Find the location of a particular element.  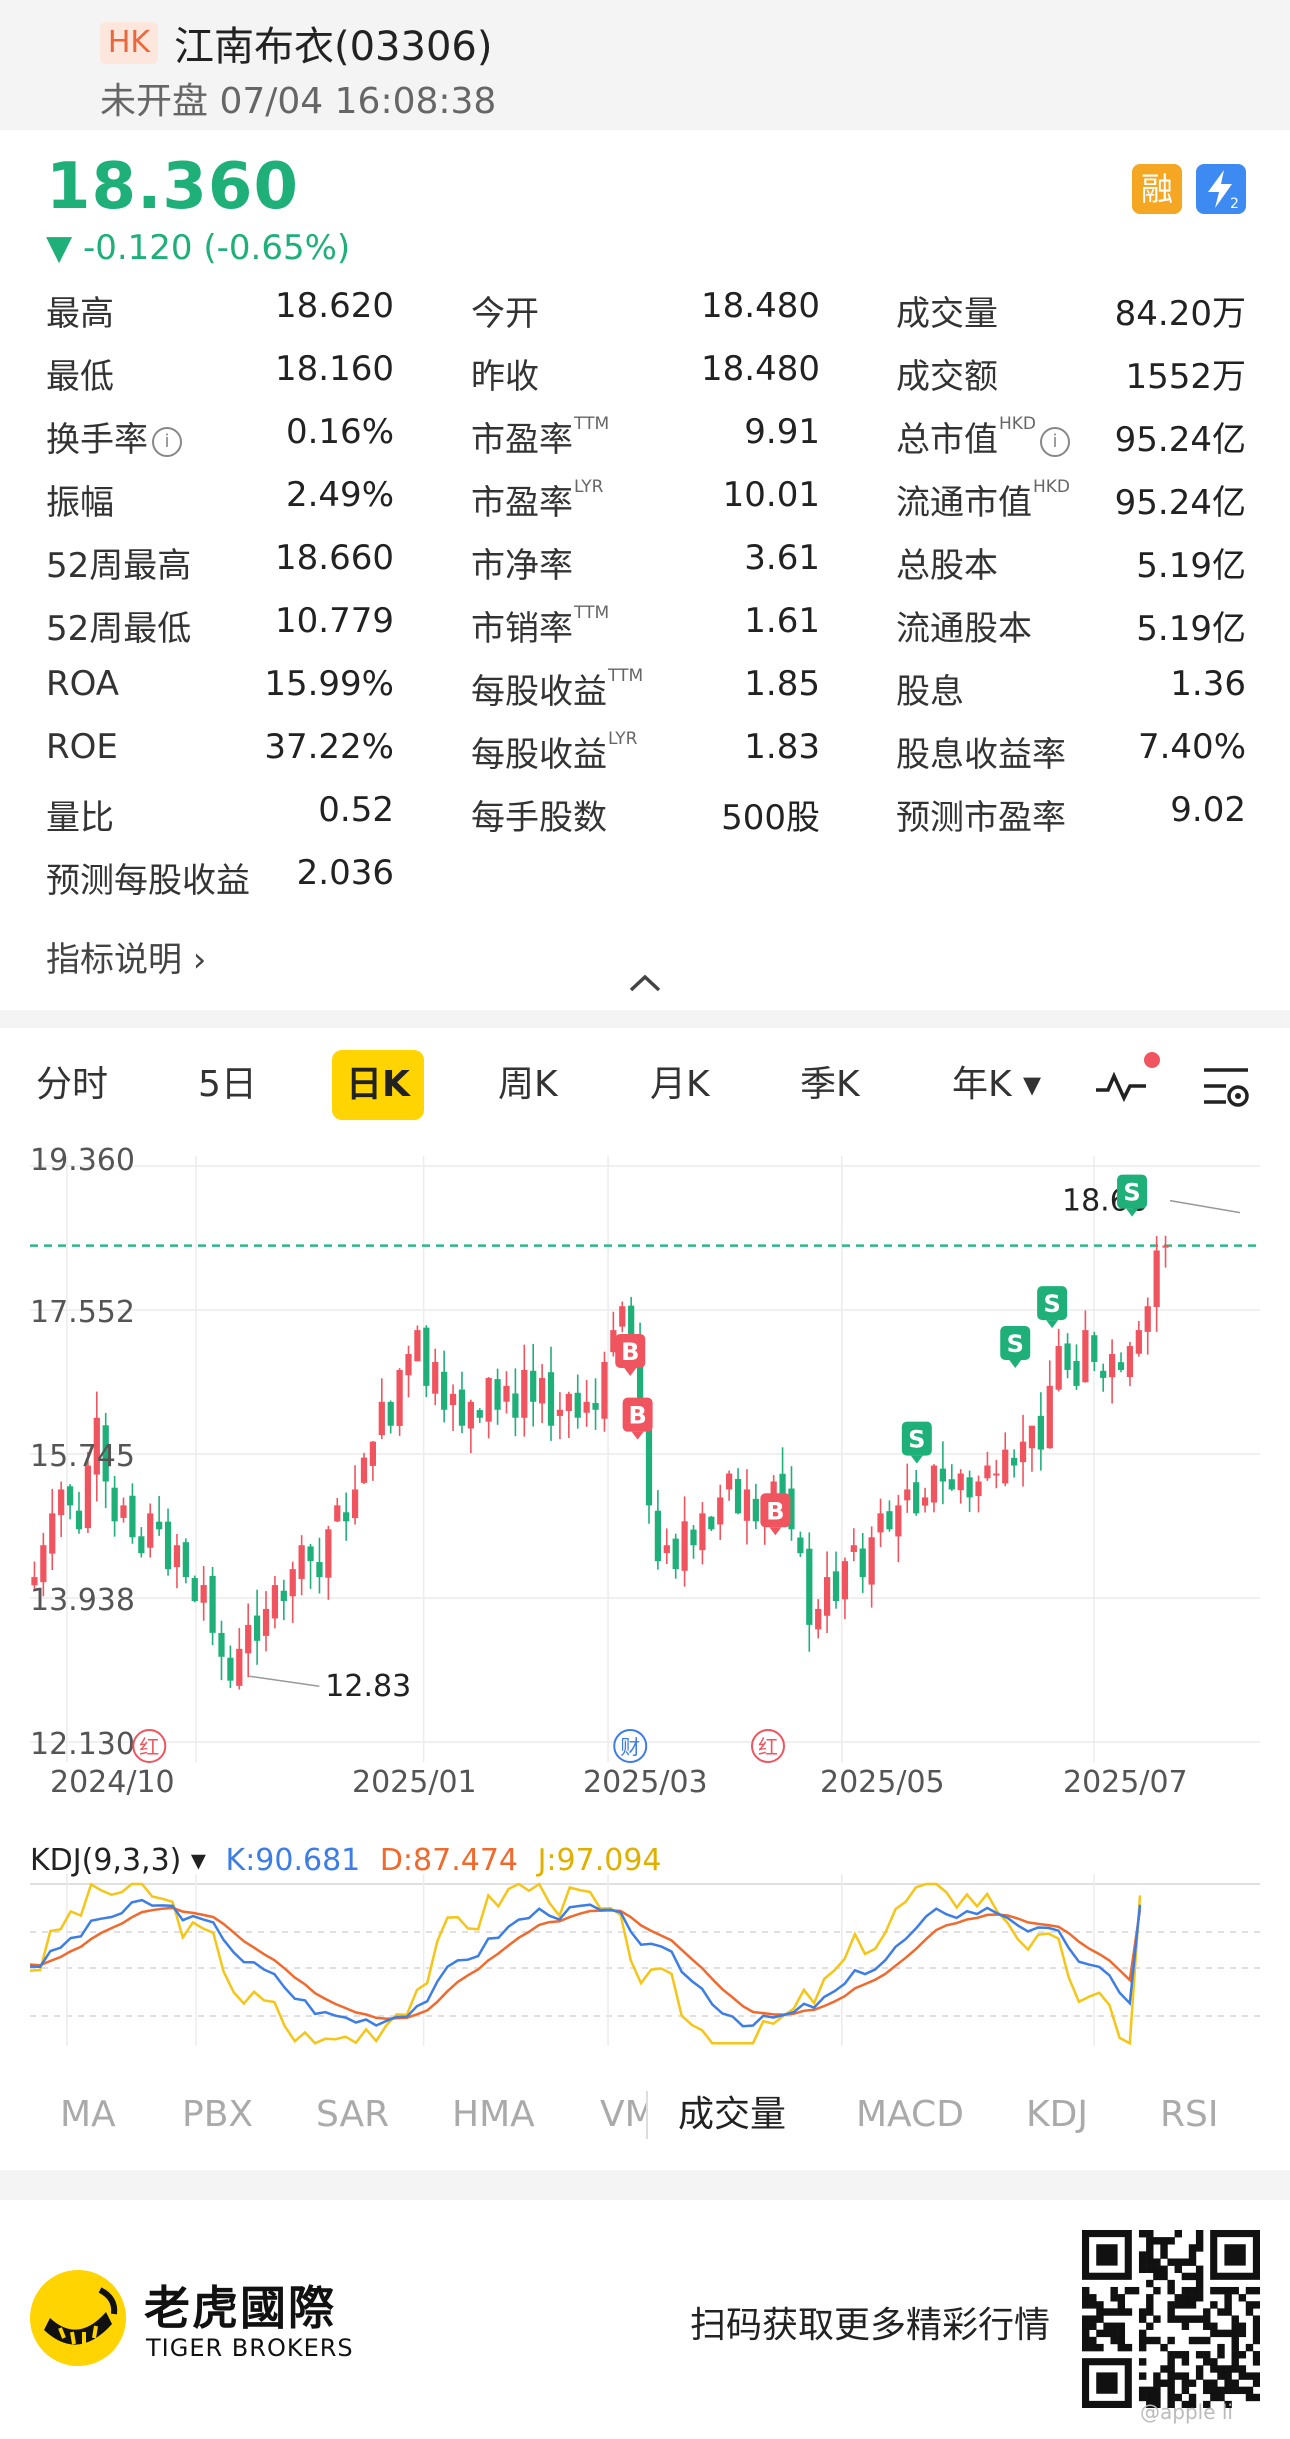

ind-tab-vm: VM is located at coordinates (623, 2114).